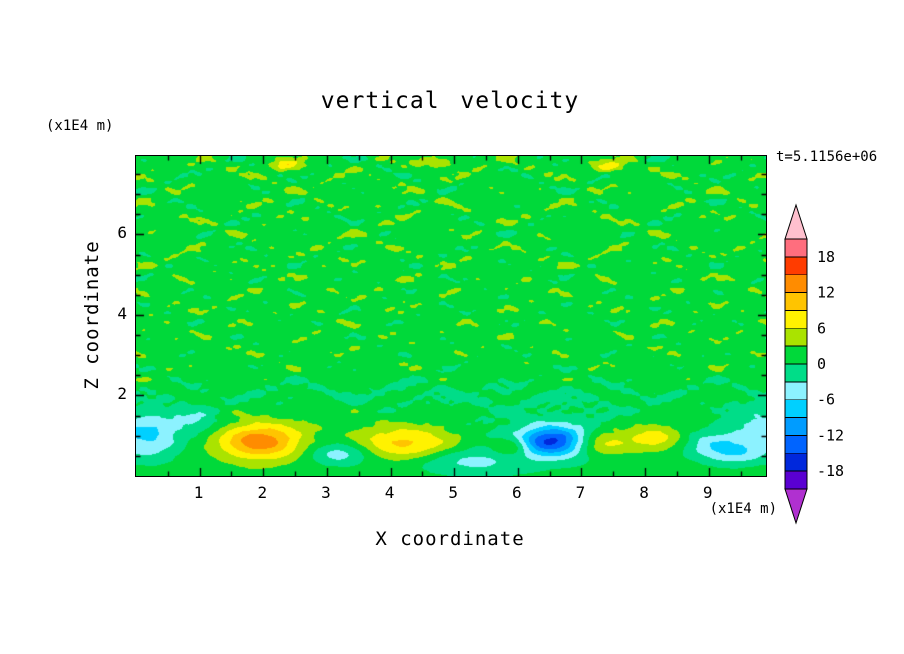  I want to click on colorbar: 18 12 6 0 -6 -12 -18, so click(814, 364).